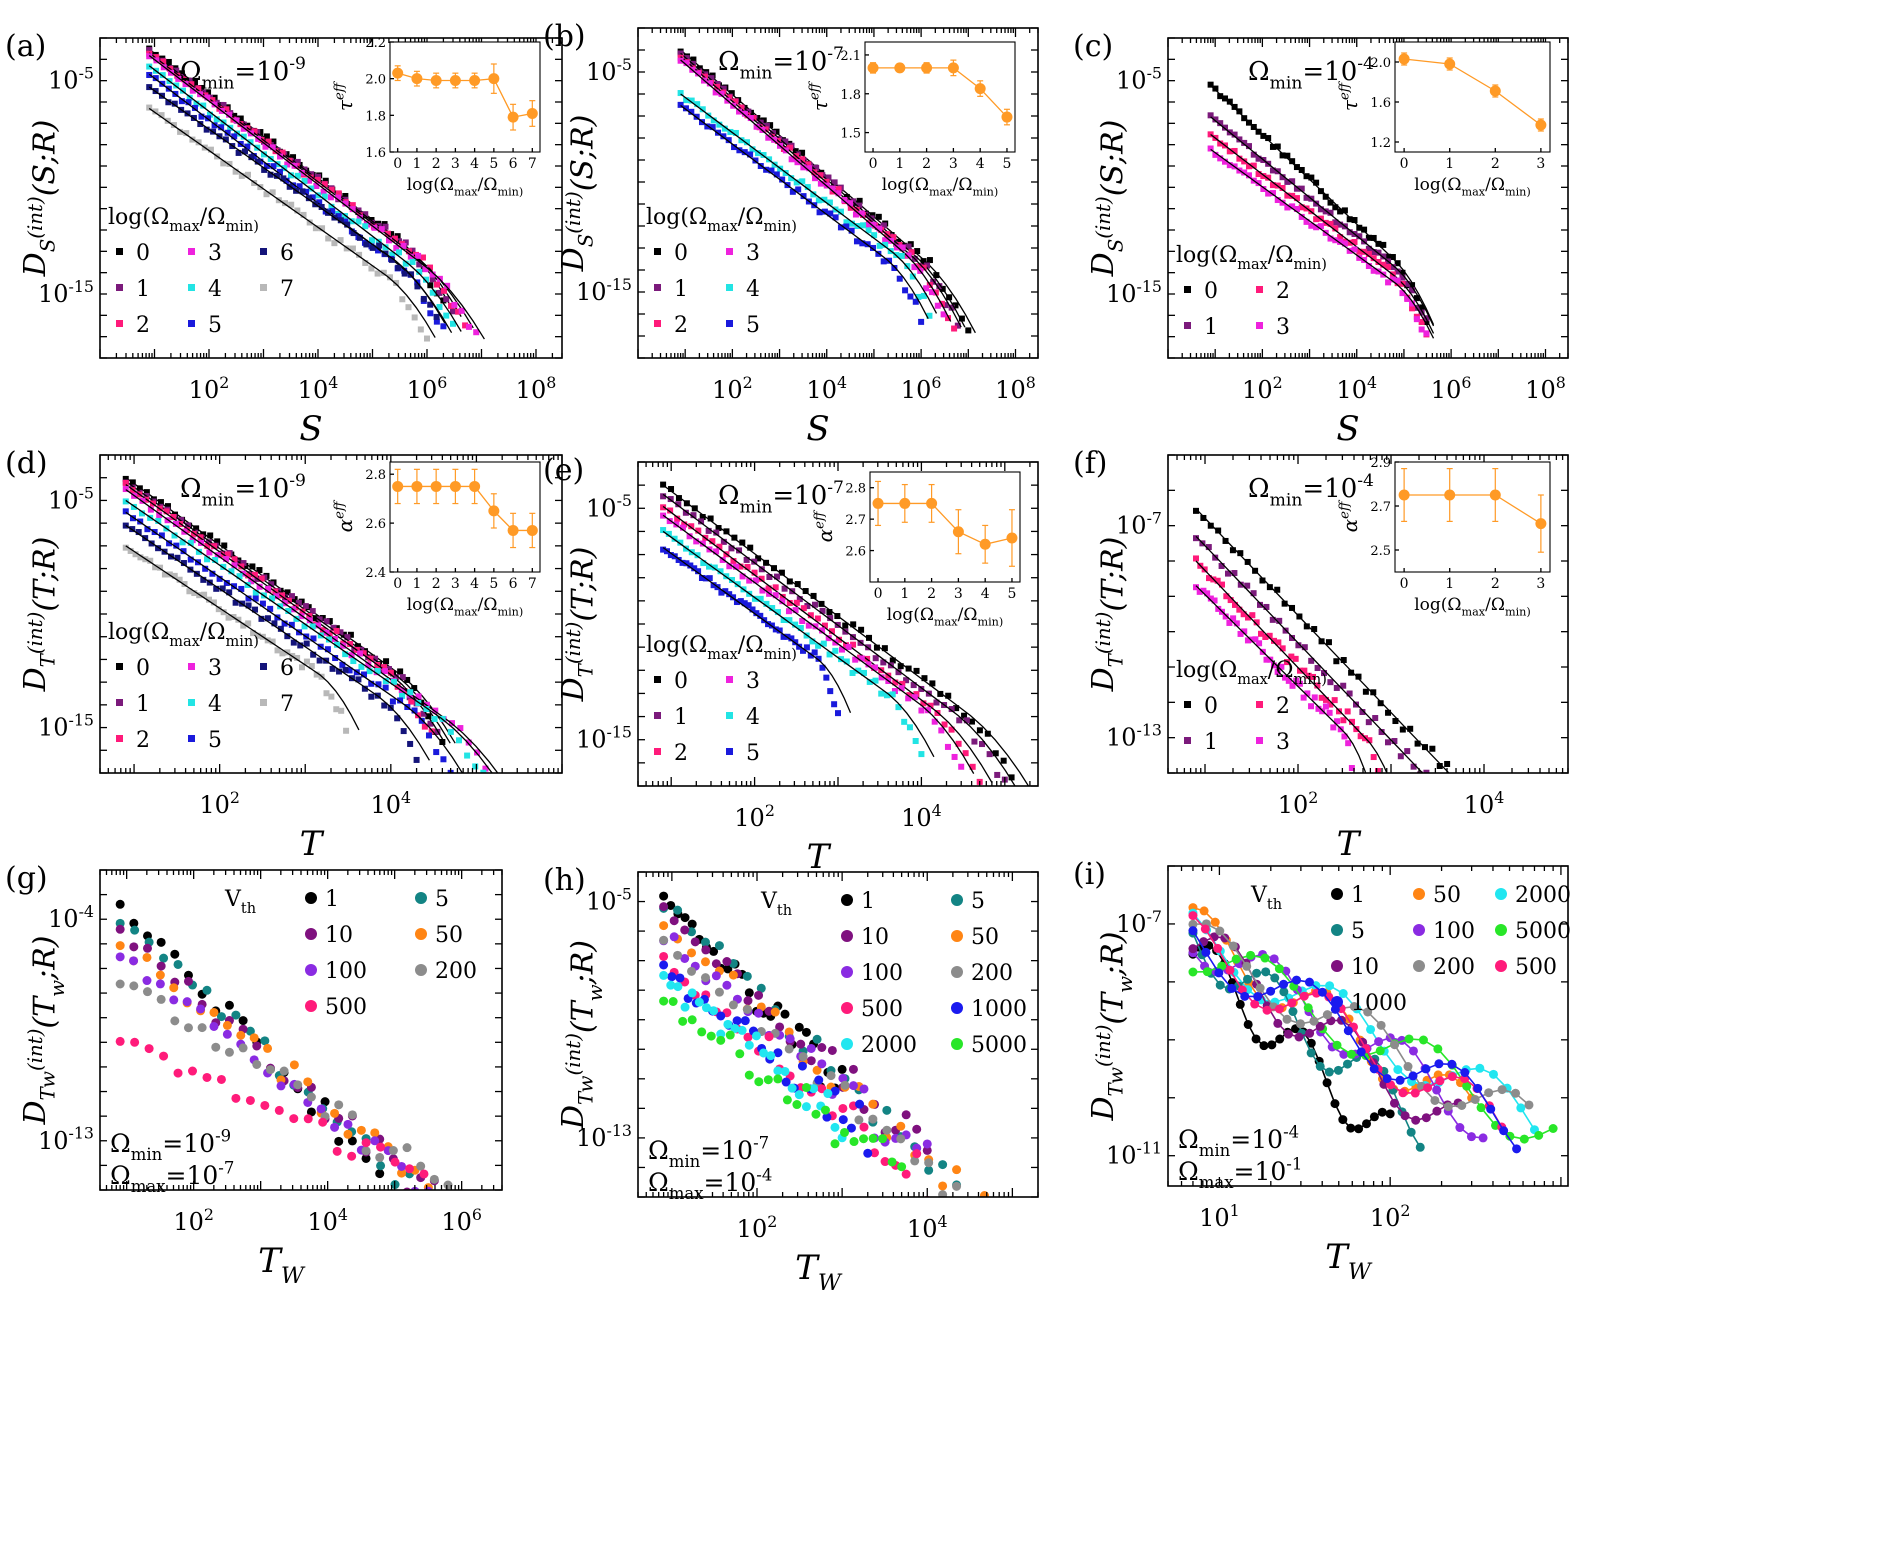 This screenshot has height=1557, width=1902. What do you see at coordinates (855, 520) in the screenshot?
I see `inset-y-tick-label: 2.7` at bounding box center [855, 520].